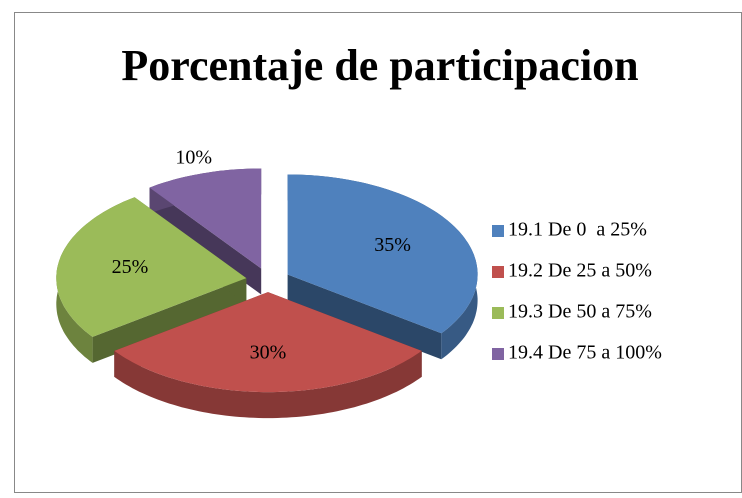  What do you see at coordinates (580, 312) in the screenshot?
I see `legend-label: 19.3 De 50 a 75%` at bounding box center [580, 312].